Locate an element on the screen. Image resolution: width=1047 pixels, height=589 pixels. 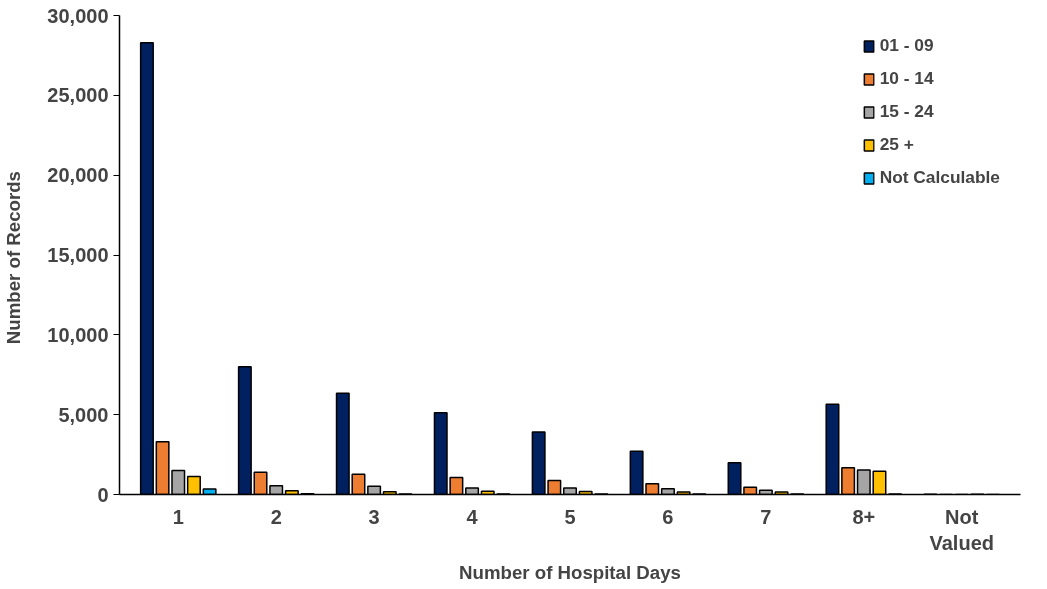
y-tick-label: 30,000 is located at coordinates (78, 15).